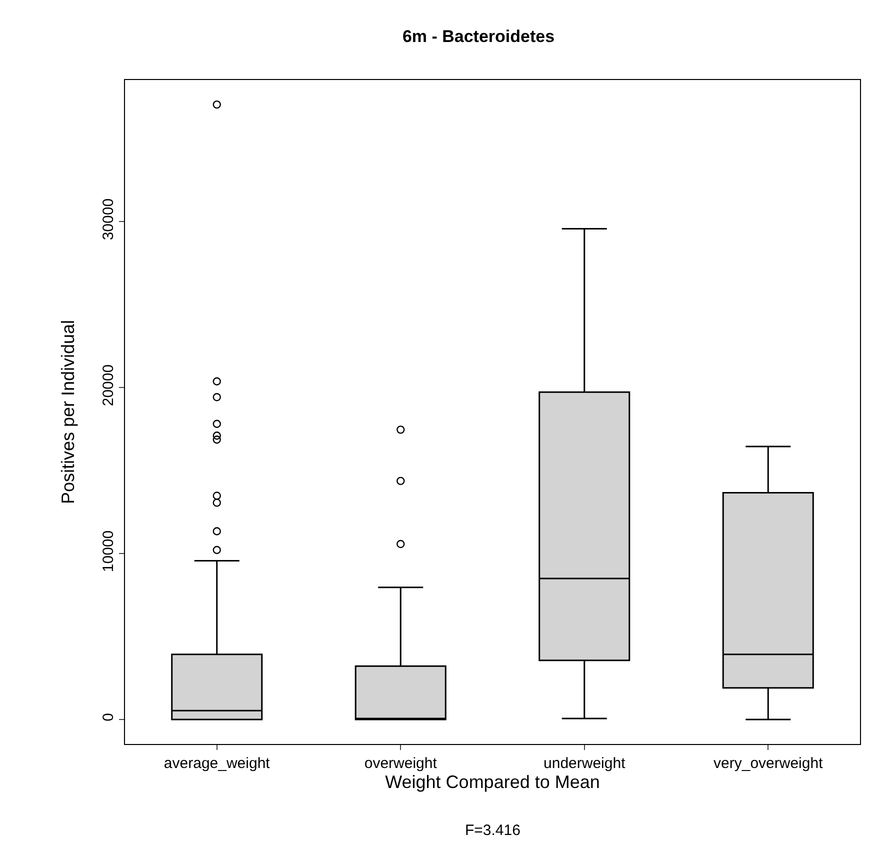  I want to click on text: F=3.416, so click(492, 830).